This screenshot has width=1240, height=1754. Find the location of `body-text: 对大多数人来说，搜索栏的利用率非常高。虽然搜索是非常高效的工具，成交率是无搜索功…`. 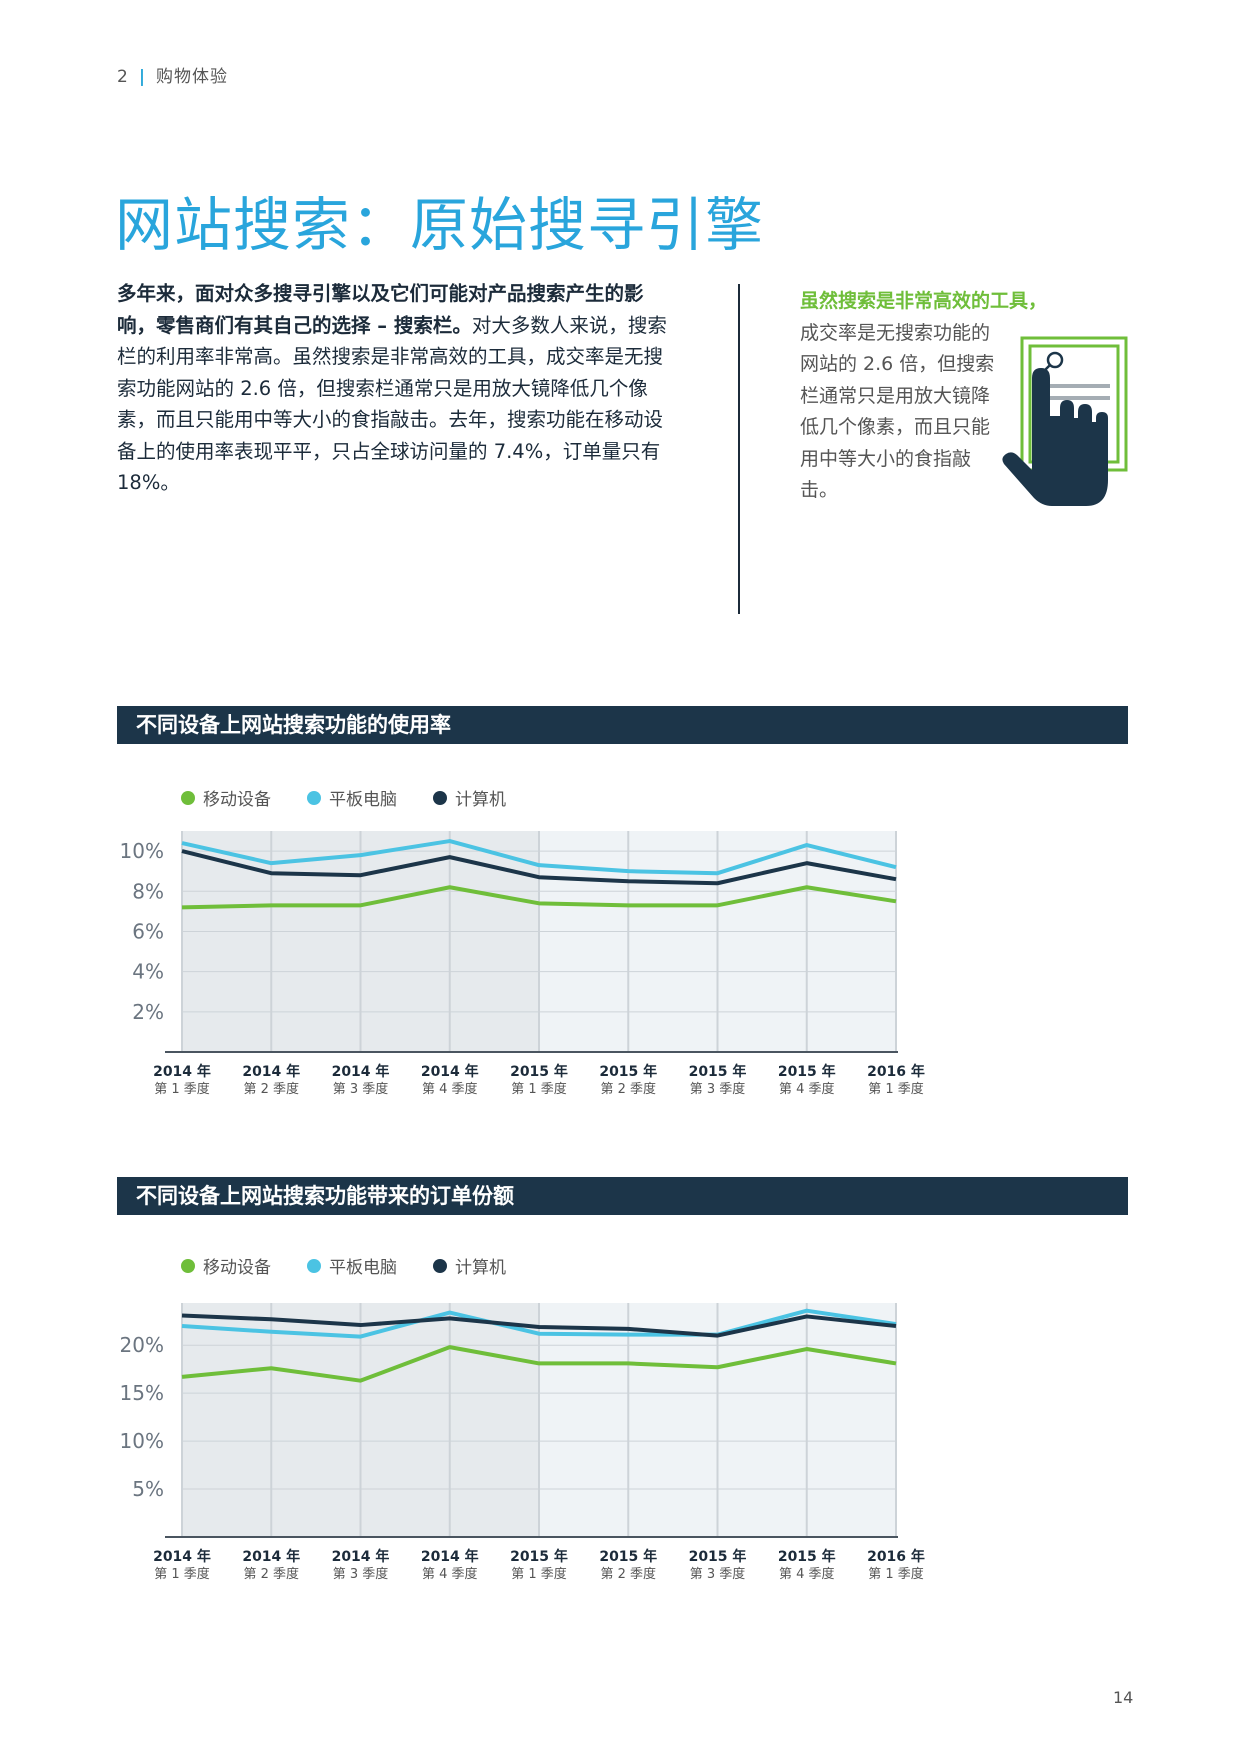

body-text: 对大多数人来说，搜索栏的利用率非常高。虽然搜索是非常高效的工具，成交率是无搜索功… is located at coordinates (392, 404).